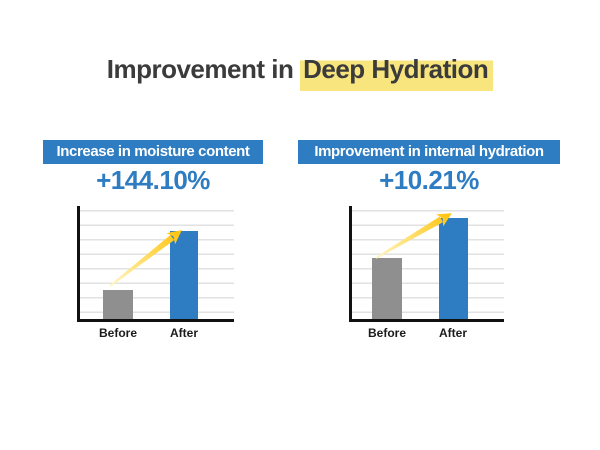 The width and height of the screenshot is (600, 450). I want to click on page-title: Improvement in Deep Hydration, so click(300, 72).